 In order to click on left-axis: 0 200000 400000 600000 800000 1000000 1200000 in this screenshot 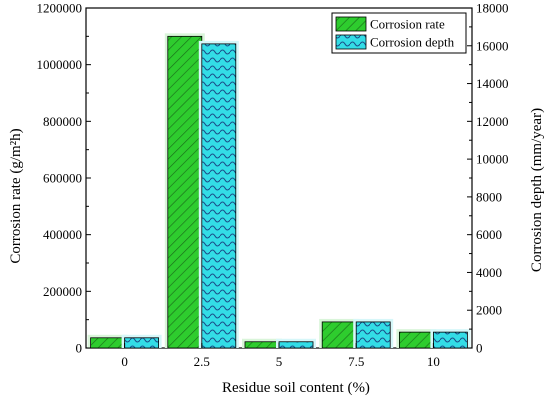, I will do `click(64, 178)`.